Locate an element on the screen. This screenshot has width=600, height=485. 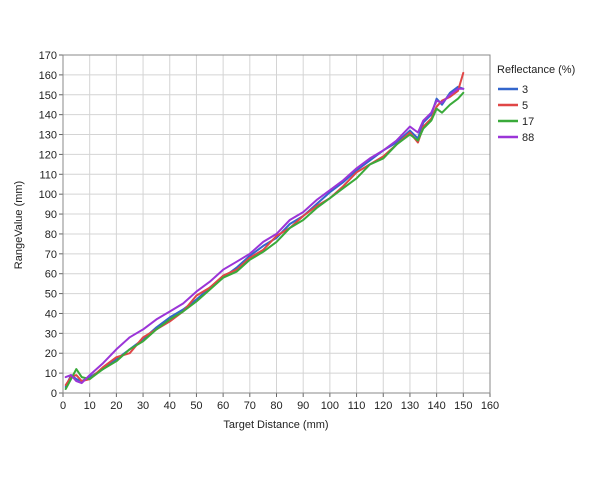
y-tick-label: 40 is located at coordinates (51, 314).